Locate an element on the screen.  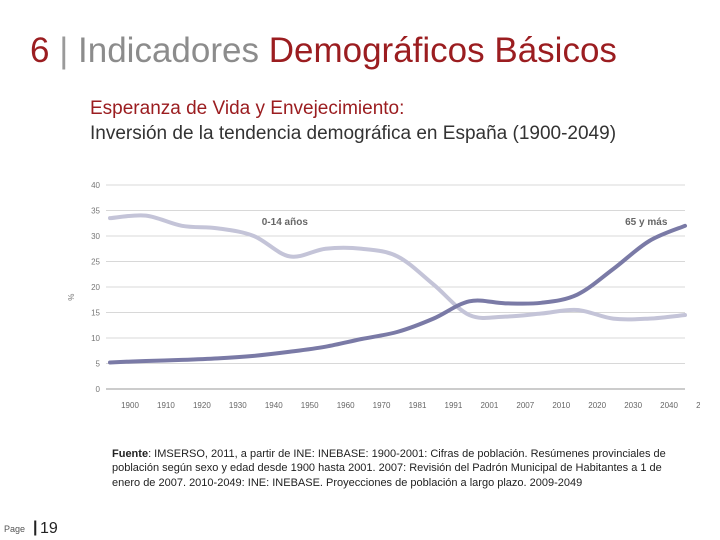
title-part-1: Indicadores is located at coordinates (168, 50).